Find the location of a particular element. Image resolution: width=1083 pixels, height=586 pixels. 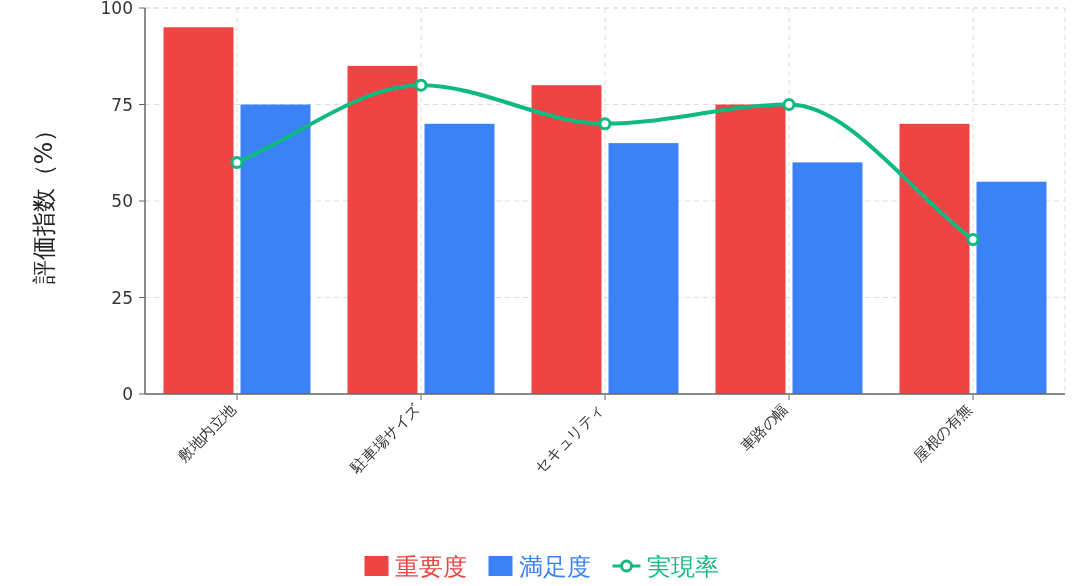

y-tick-label: 25 is located at coordinates (122, 297).